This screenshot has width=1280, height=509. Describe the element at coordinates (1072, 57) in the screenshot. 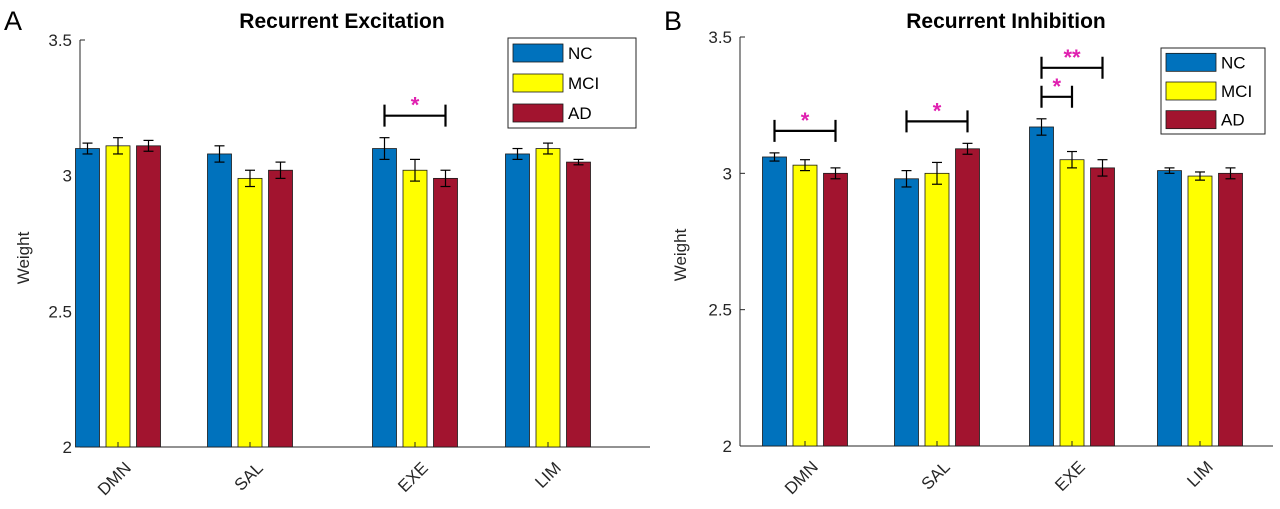

I see `significance-label: **` at that location.